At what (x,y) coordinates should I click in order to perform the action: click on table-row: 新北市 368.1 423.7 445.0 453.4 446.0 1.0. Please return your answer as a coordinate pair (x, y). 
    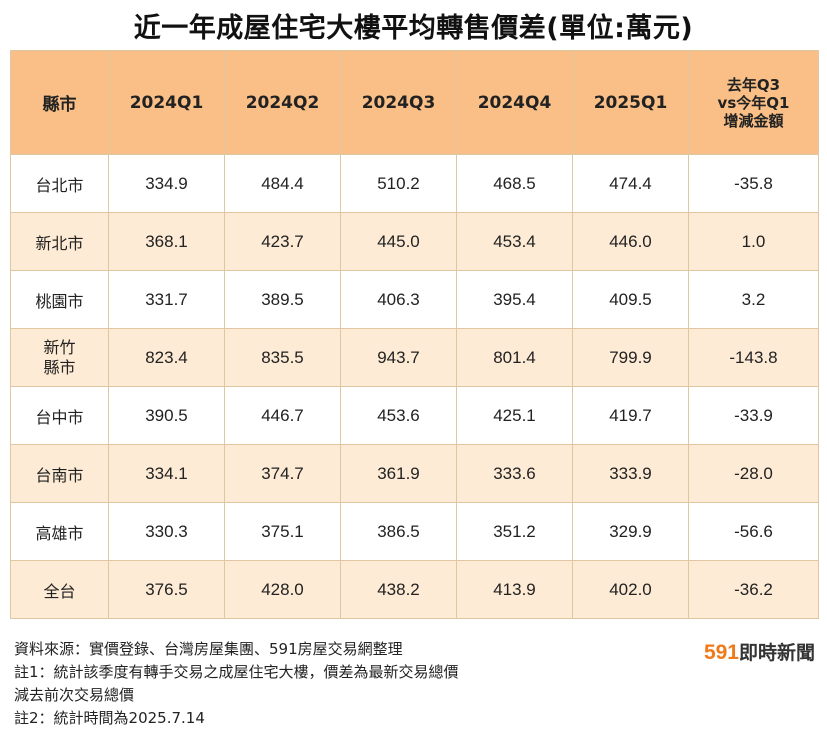
    Looking at the image, I should click on (414, 241).